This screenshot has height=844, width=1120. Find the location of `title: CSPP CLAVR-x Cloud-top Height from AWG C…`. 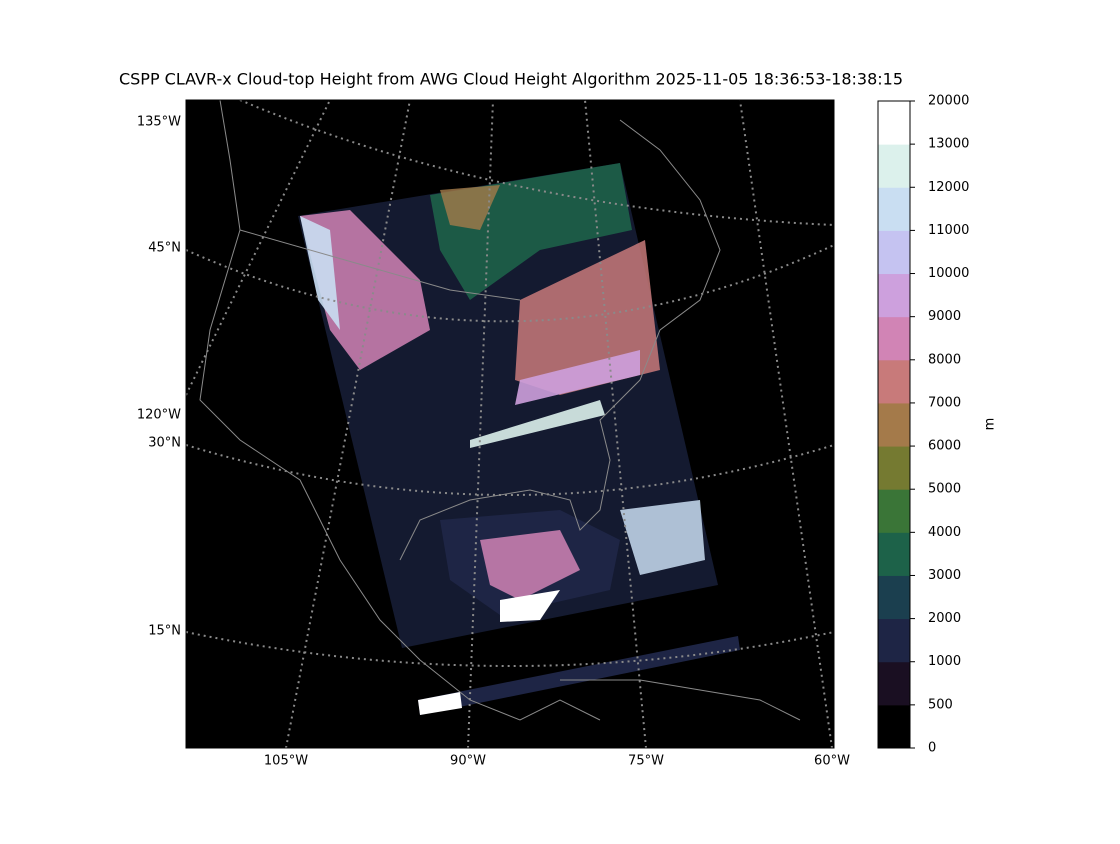

title: CSPP CLAVR-x Cloud-top Height from AWG C… is located at coordinates (511, 79).